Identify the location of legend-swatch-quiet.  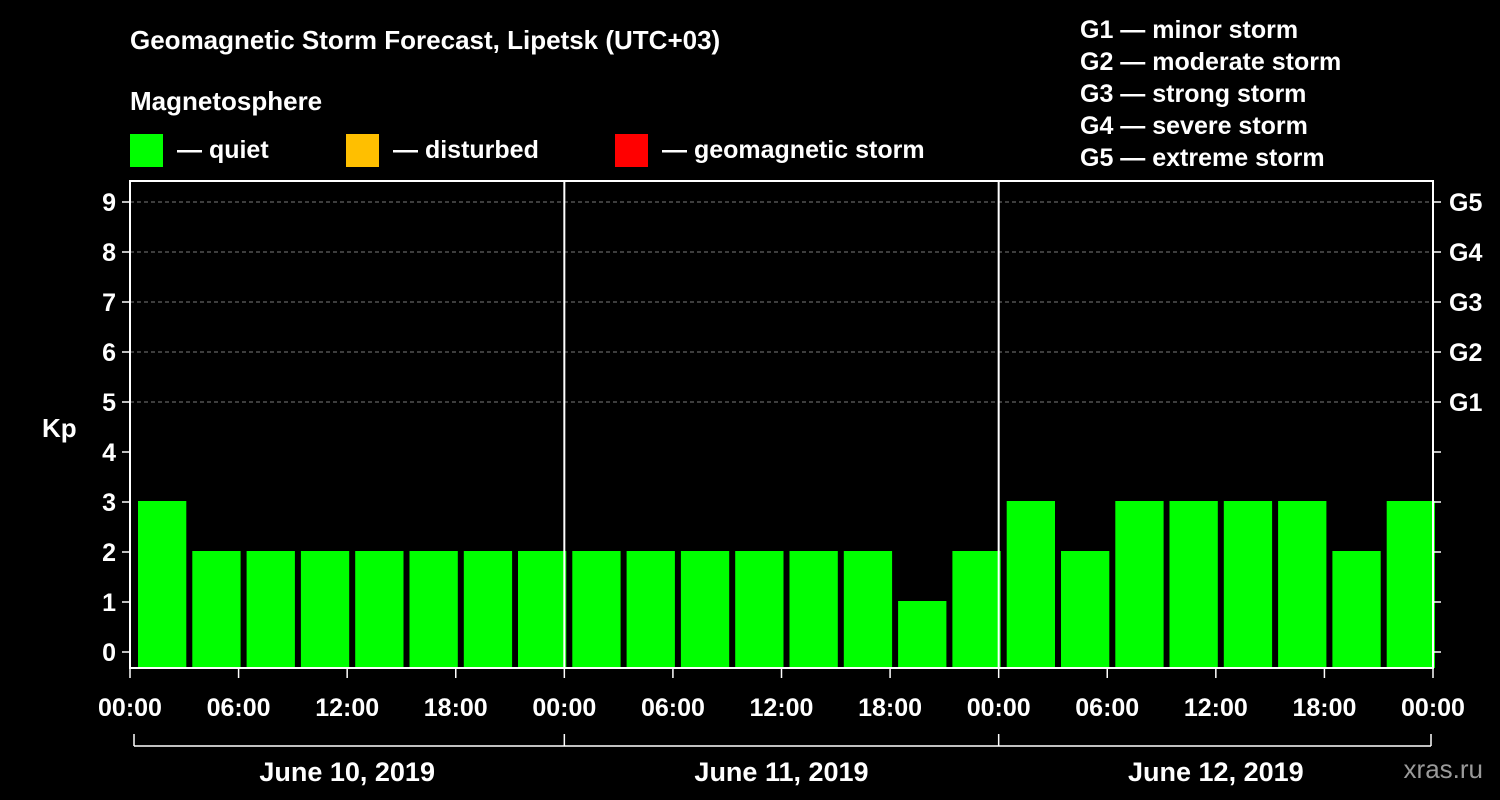
(146, 150).